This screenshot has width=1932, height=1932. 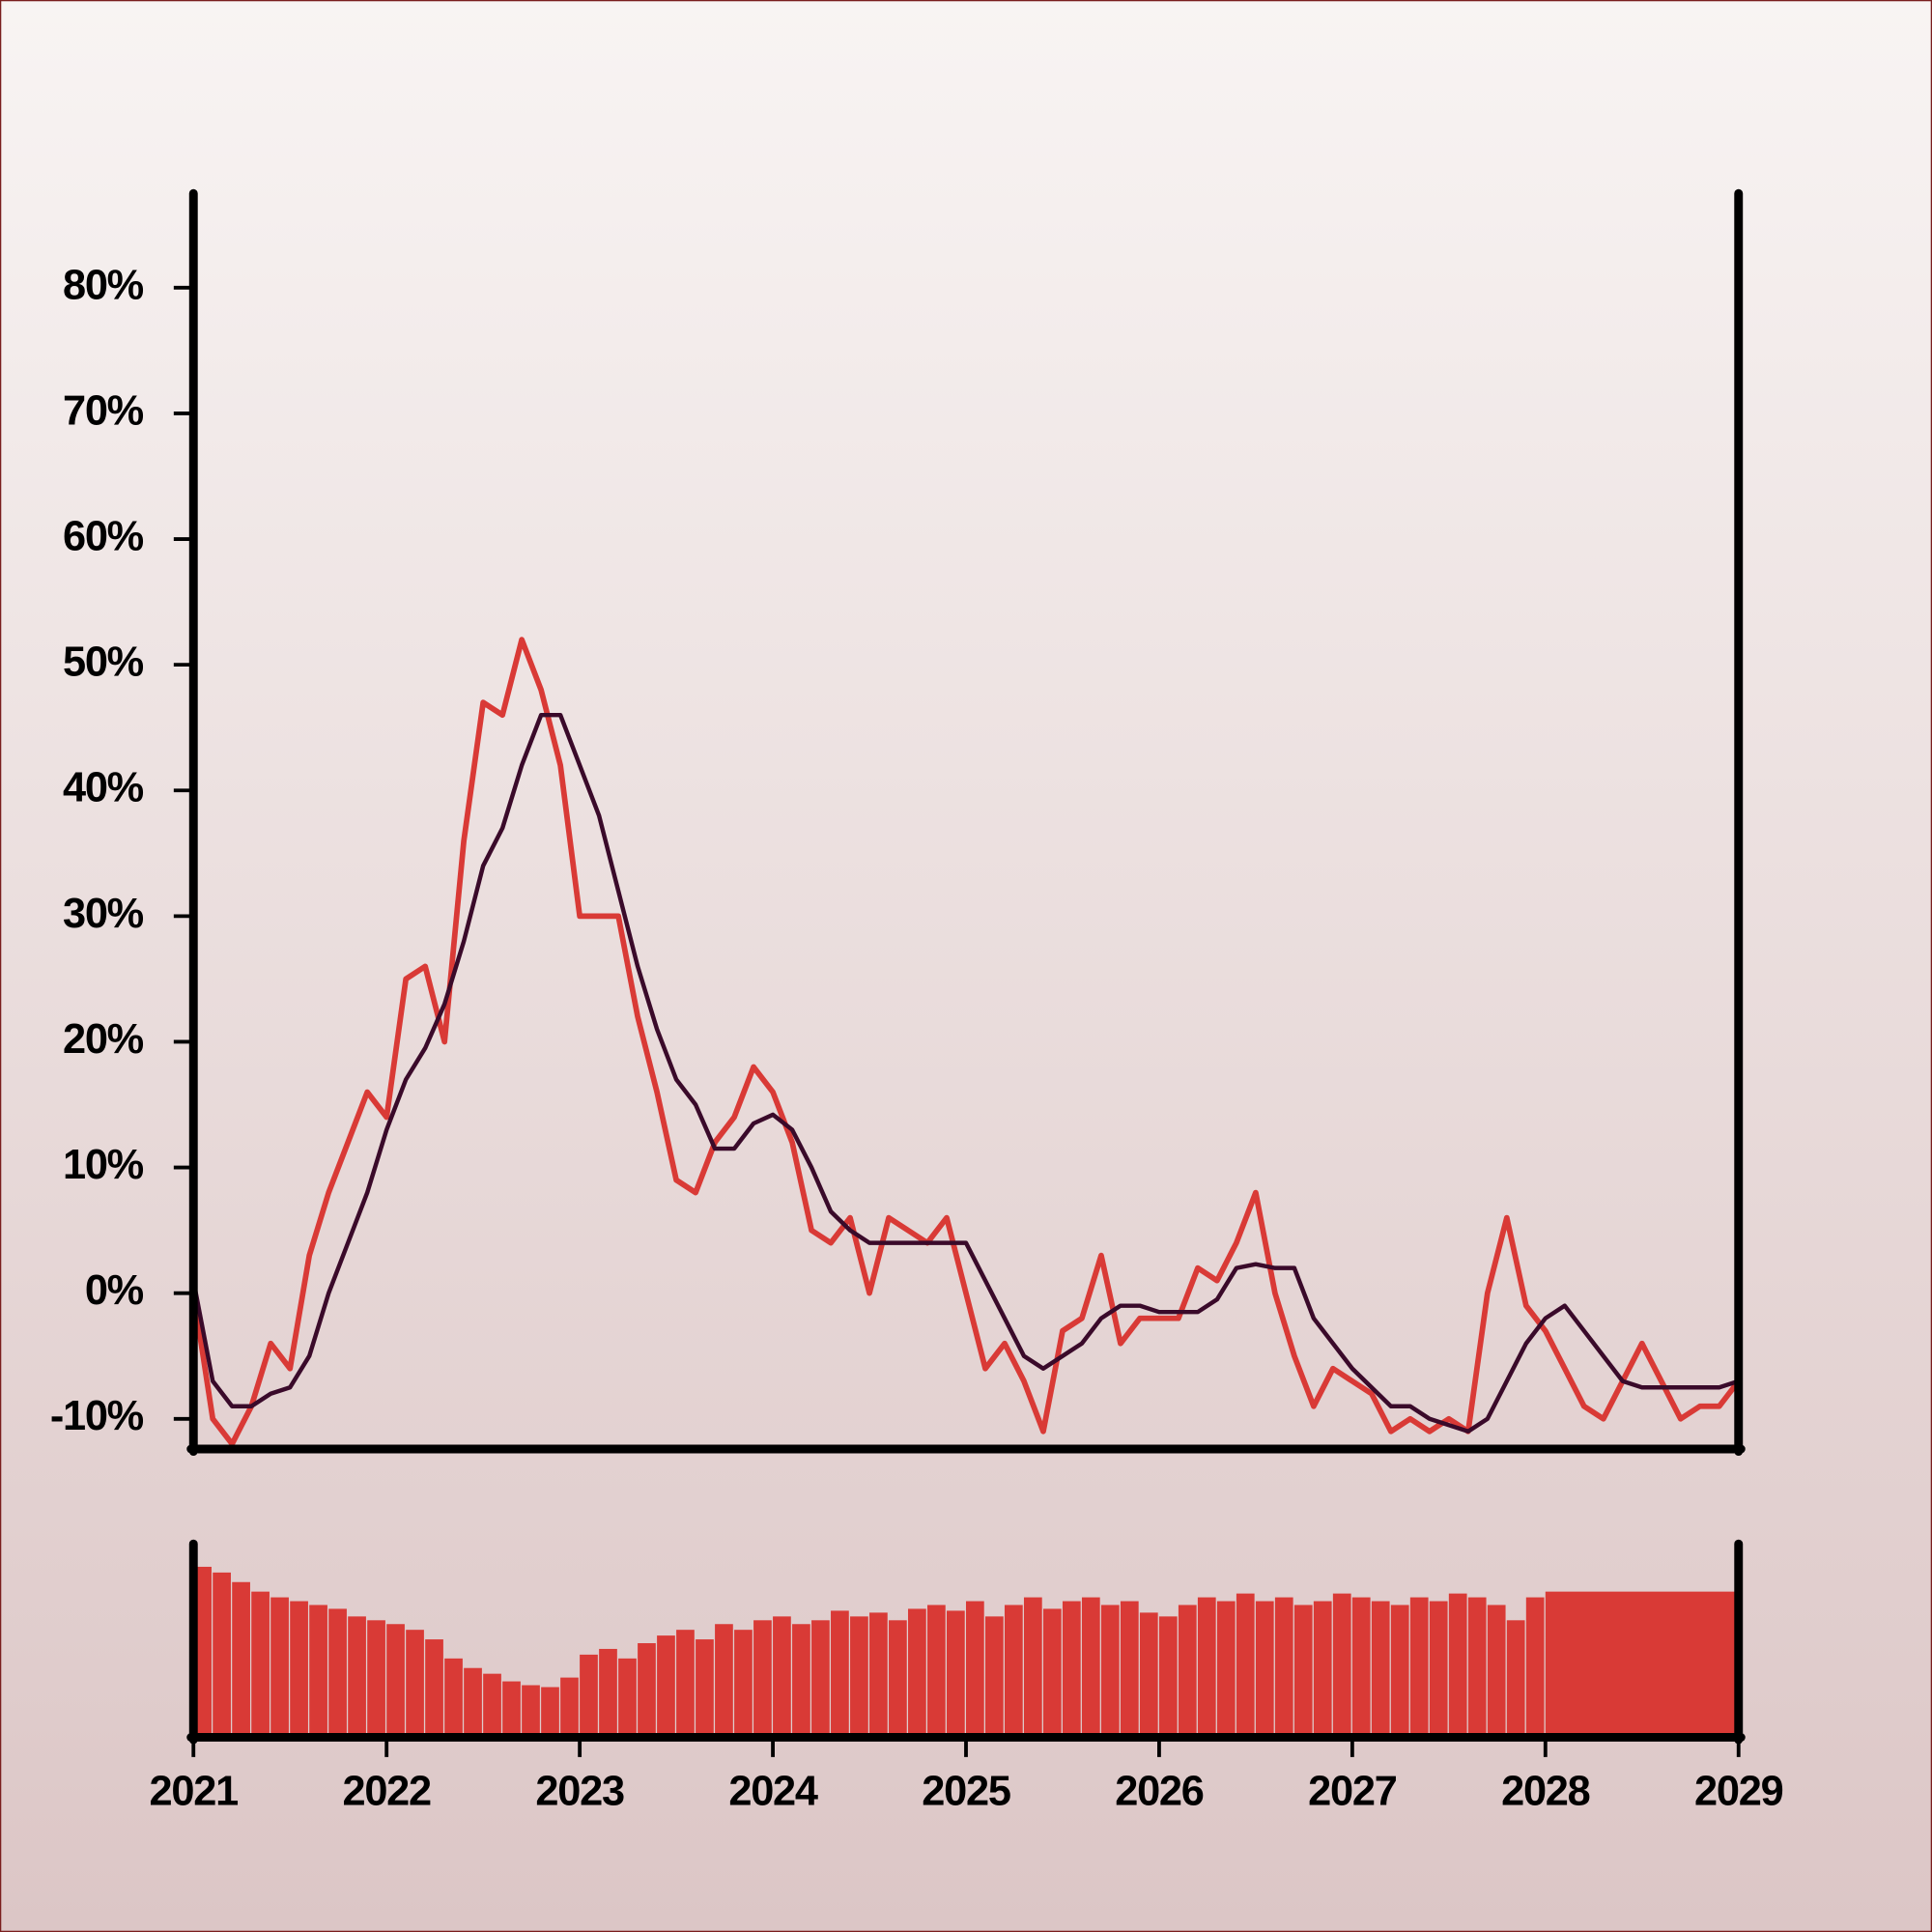 What do you see at coordinates (1545, 1792) in the screenshot?
I see `x-tick-label: 2028` at bounding box center [1545, 1792].